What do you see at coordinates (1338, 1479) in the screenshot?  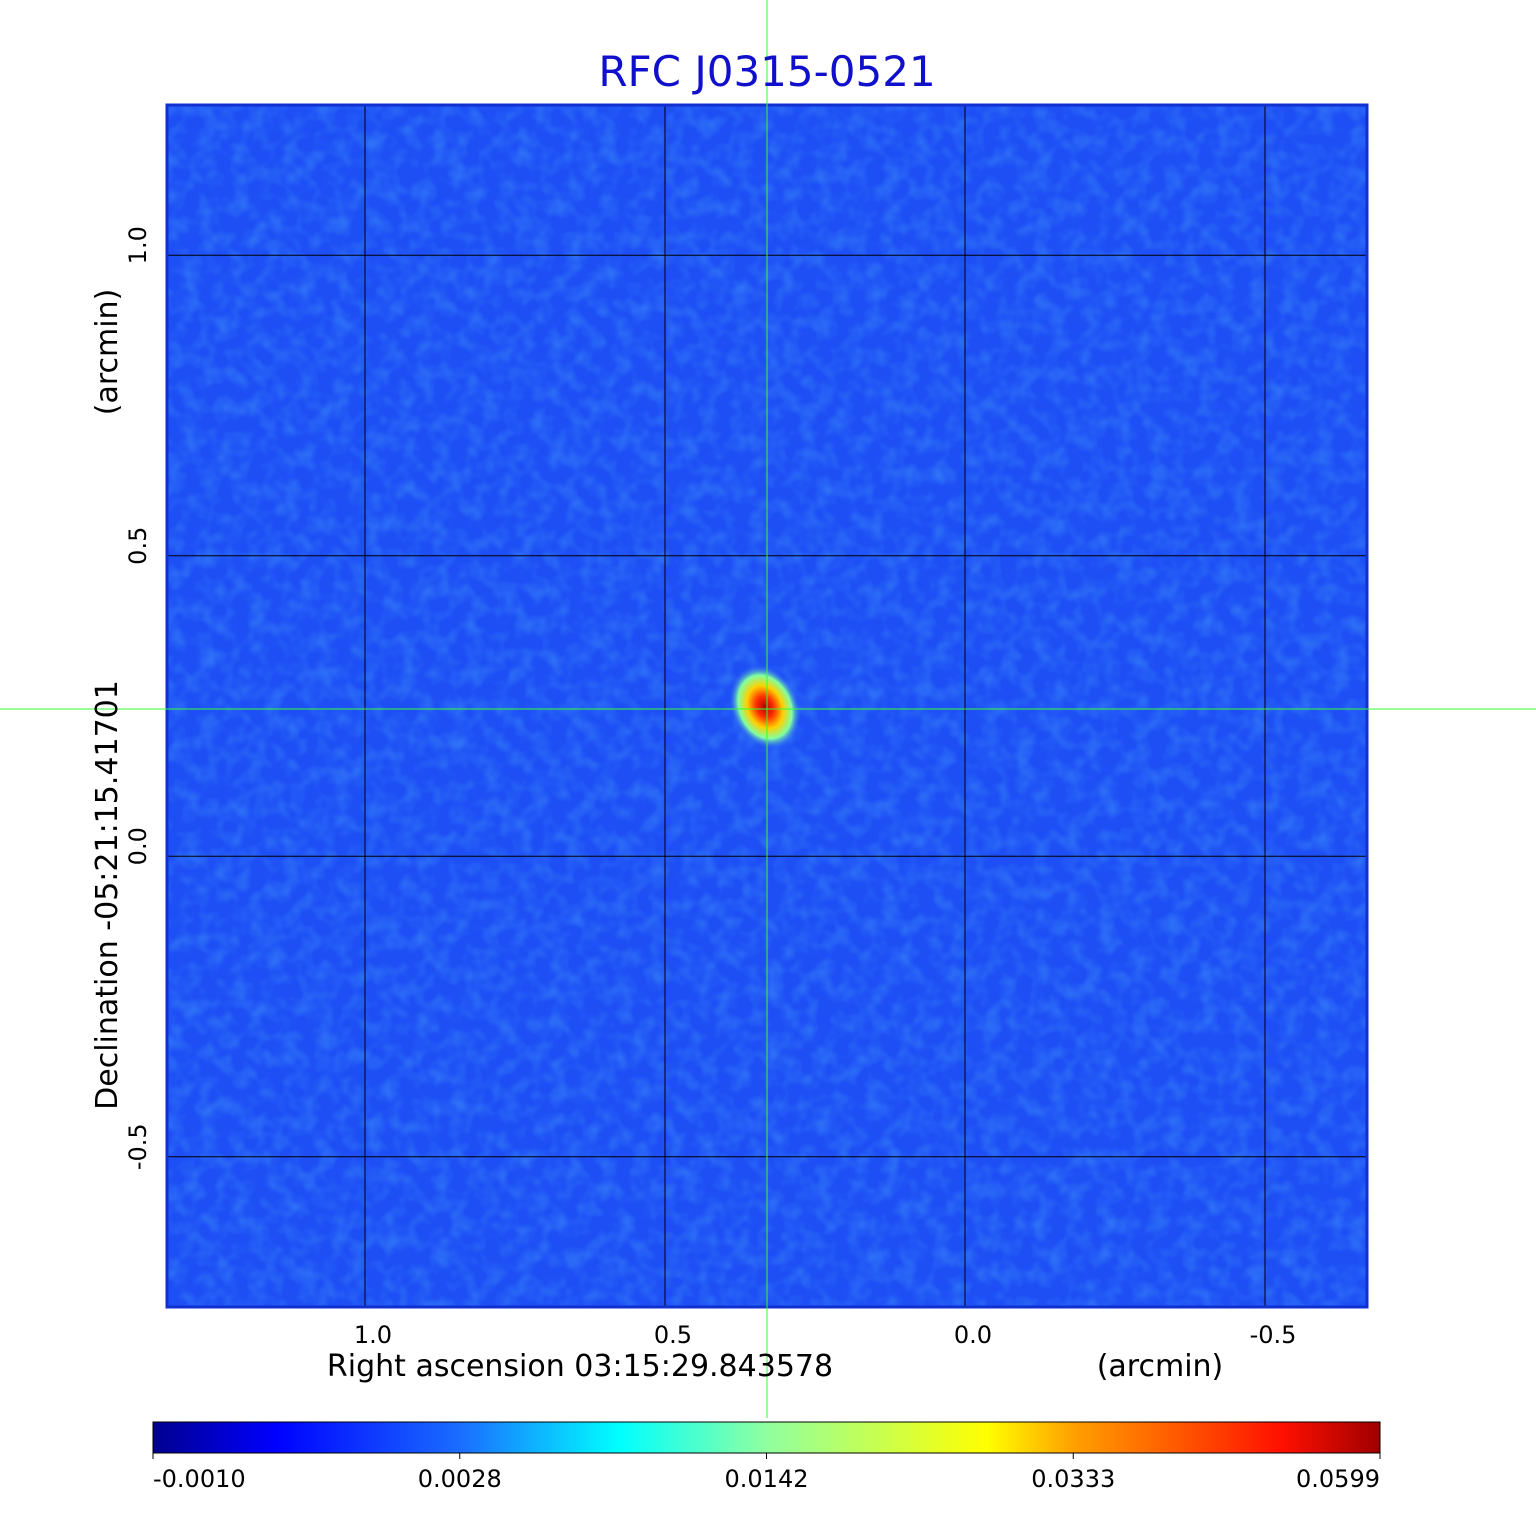 I see `colorbar-tick-label: 0.0599` at bounding box center [1338, 1479].